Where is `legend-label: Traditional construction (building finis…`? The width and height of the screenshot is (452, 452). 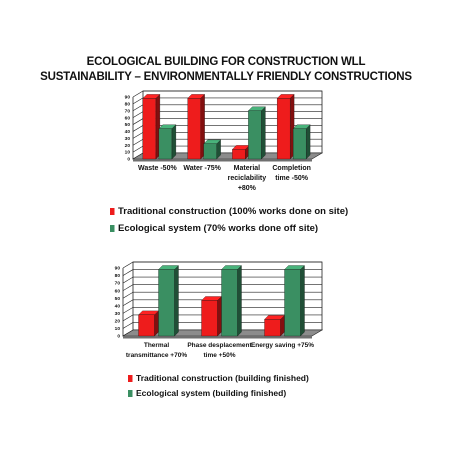
legend-label: Traditional construction (building finis… is located at coordinates (222, 378).